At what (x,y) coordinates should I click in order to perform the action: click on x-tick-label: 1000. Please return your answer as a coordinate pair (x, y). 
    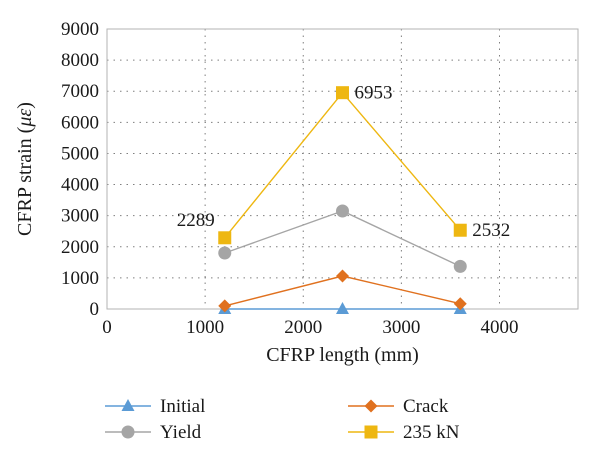
    Looking at the image, I should click on (205, 327).